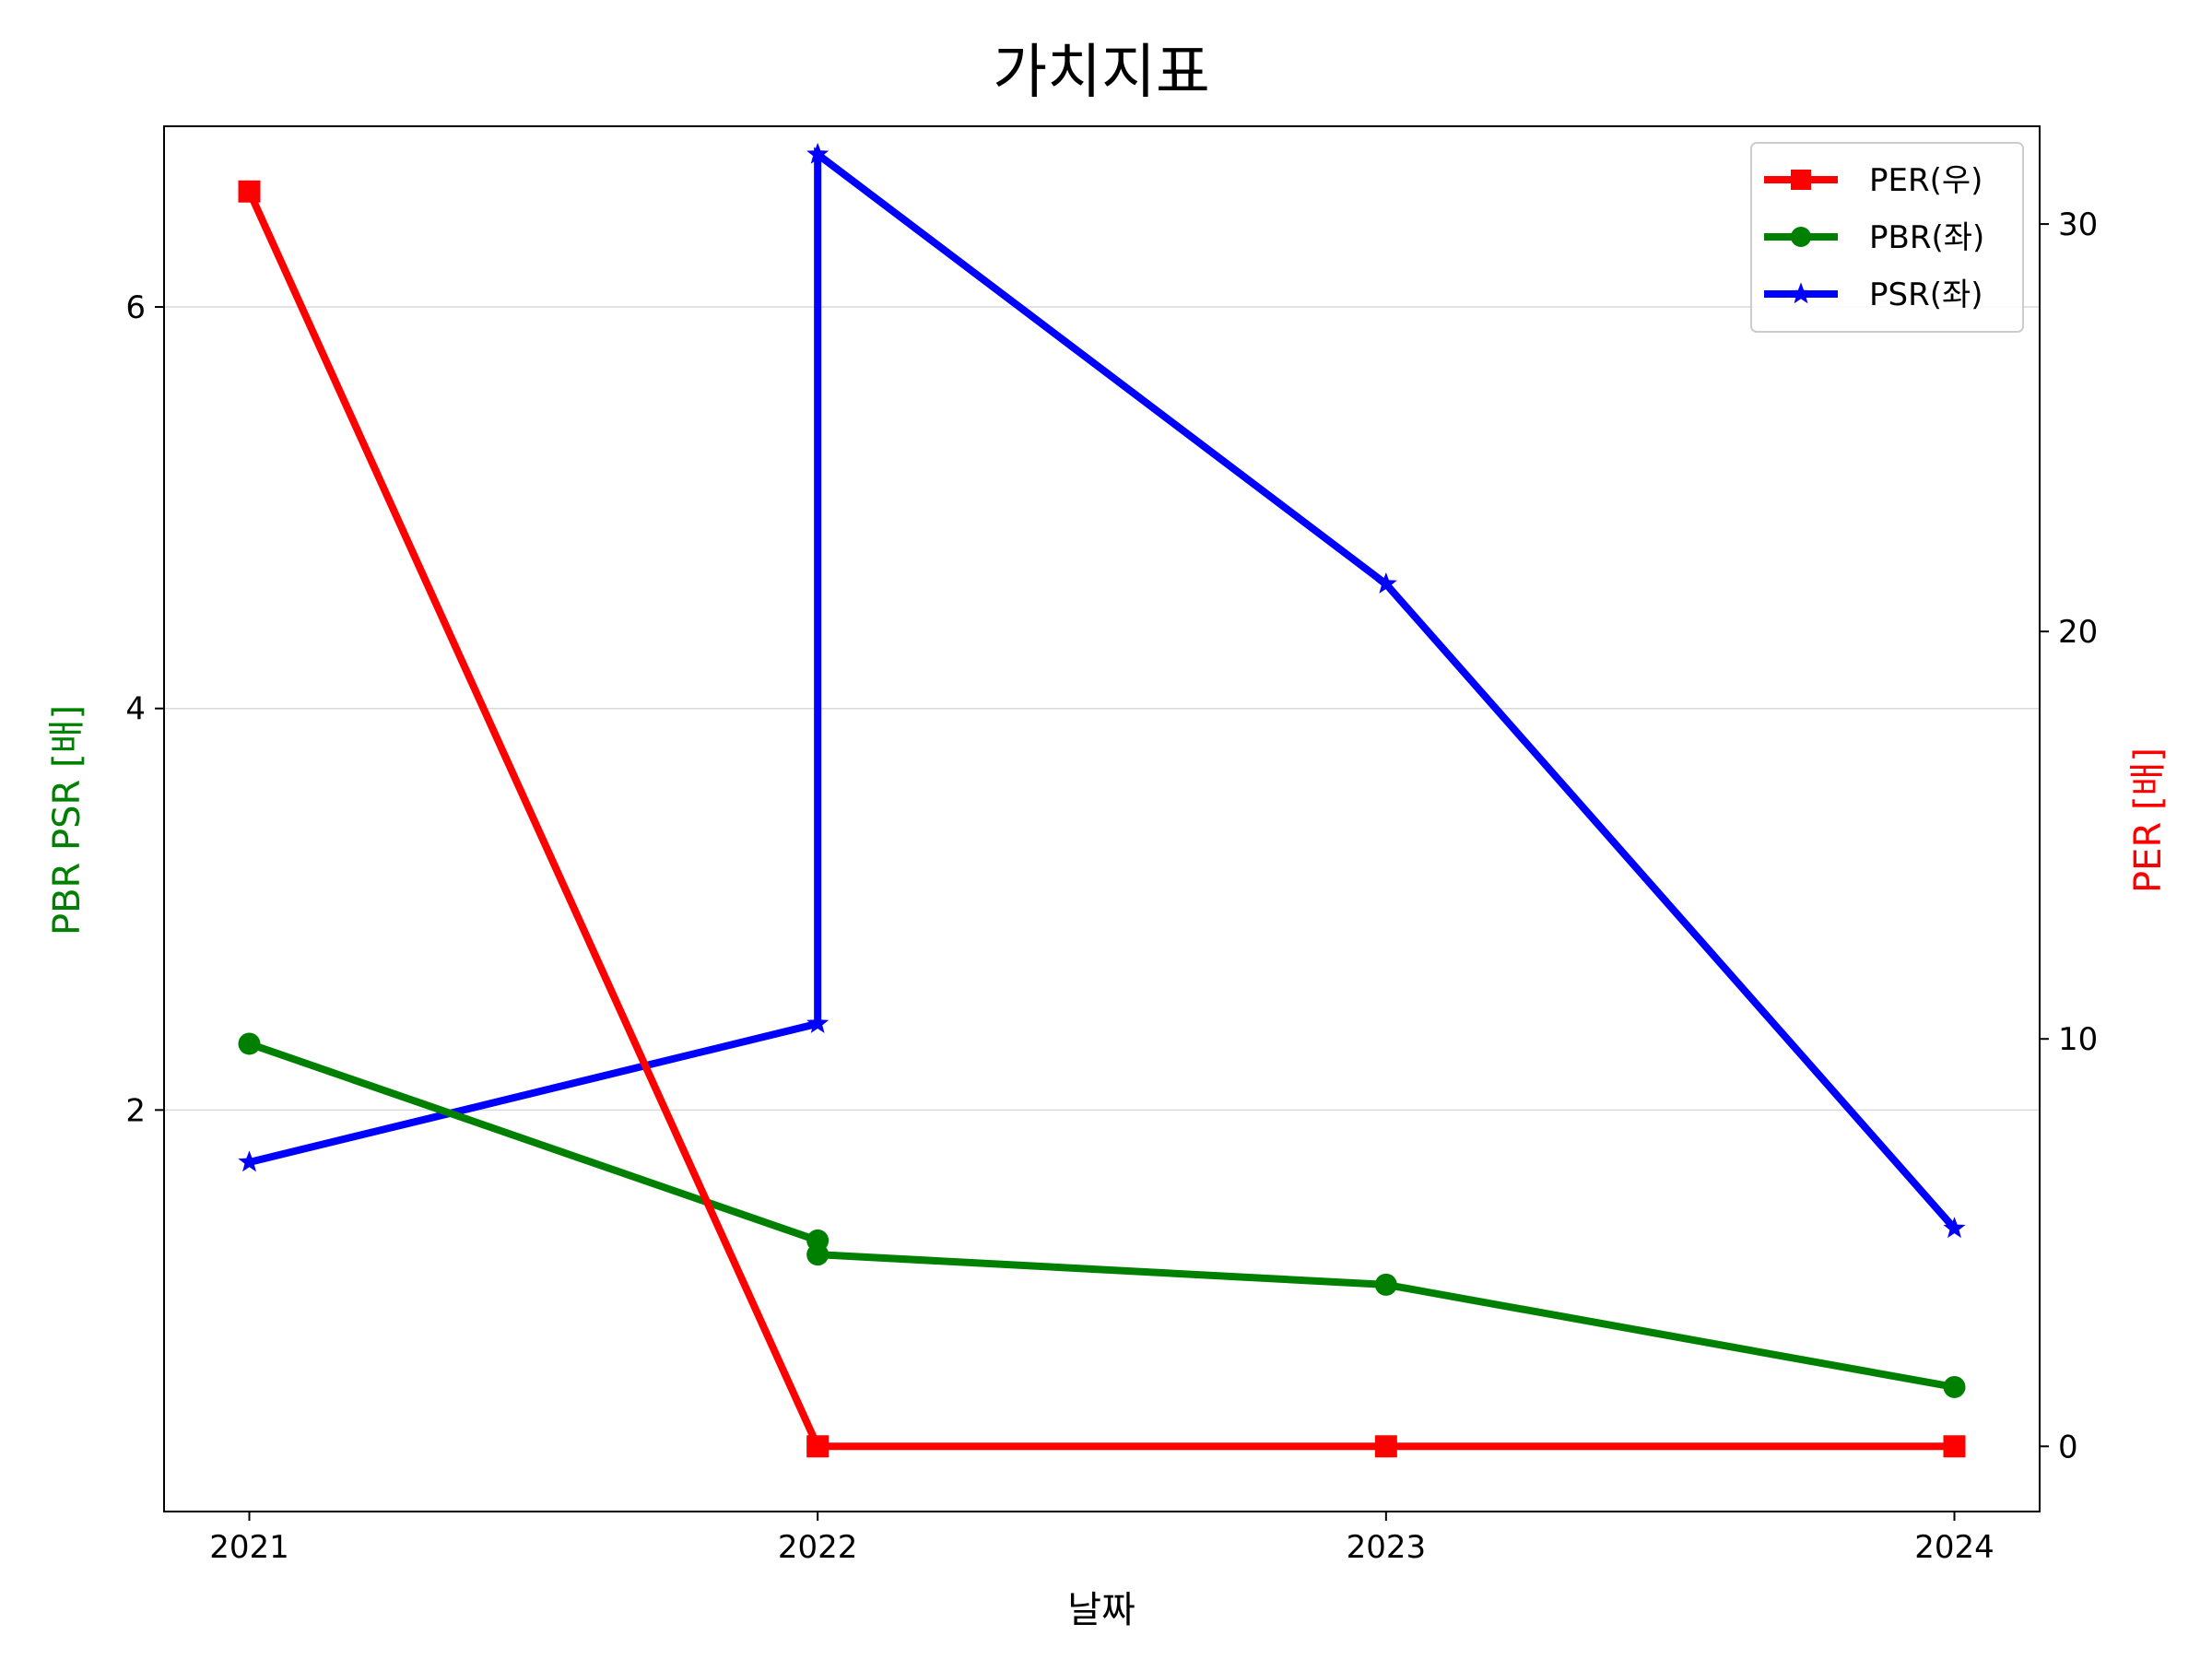  I want to click on legend-item-pbr: PBR(좌), so click(1874, 237).